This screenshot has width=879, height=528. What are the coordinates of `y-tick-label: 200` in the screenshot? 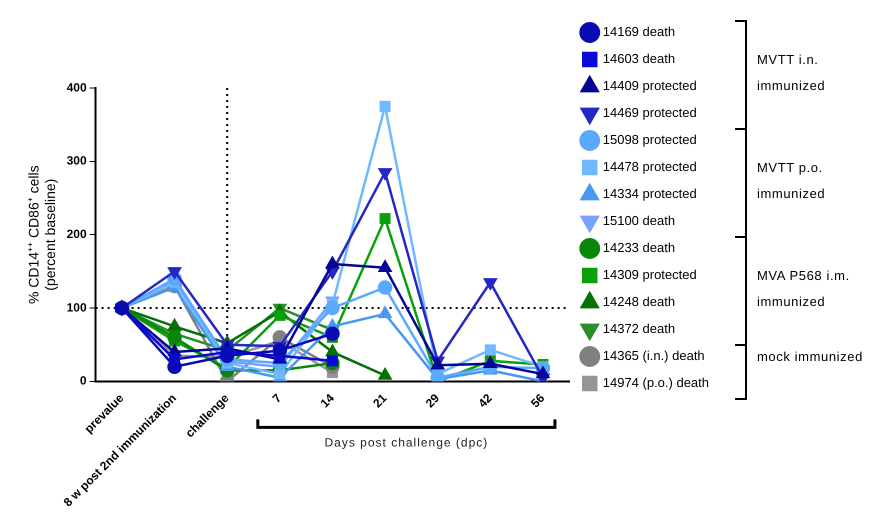 It's located at (76, 234).